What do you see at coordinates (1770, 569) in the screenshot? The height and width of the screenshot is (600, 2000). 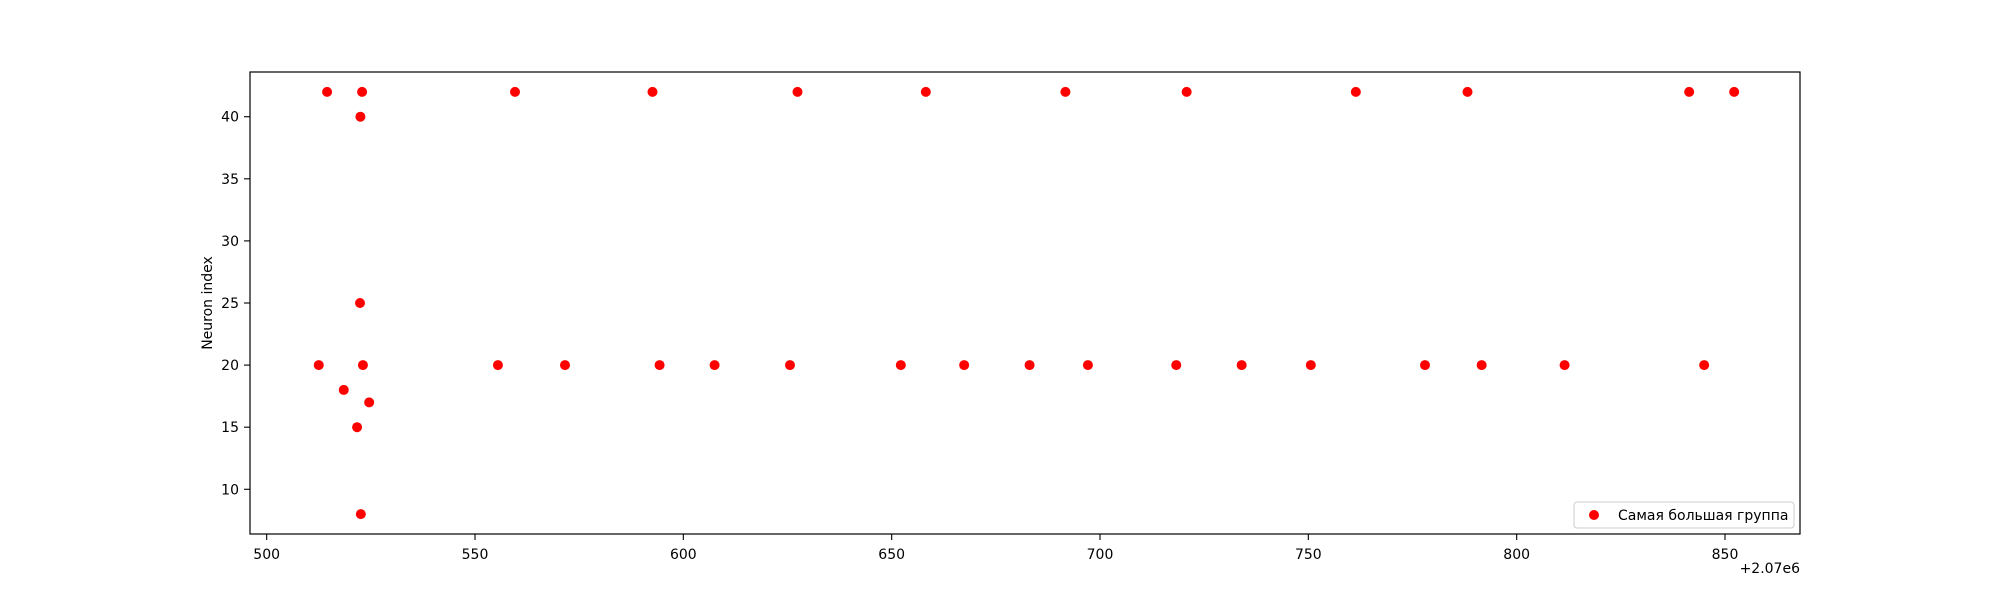 I see `x-offset-label: +2.07e6` at bounding box center [1770, 569].